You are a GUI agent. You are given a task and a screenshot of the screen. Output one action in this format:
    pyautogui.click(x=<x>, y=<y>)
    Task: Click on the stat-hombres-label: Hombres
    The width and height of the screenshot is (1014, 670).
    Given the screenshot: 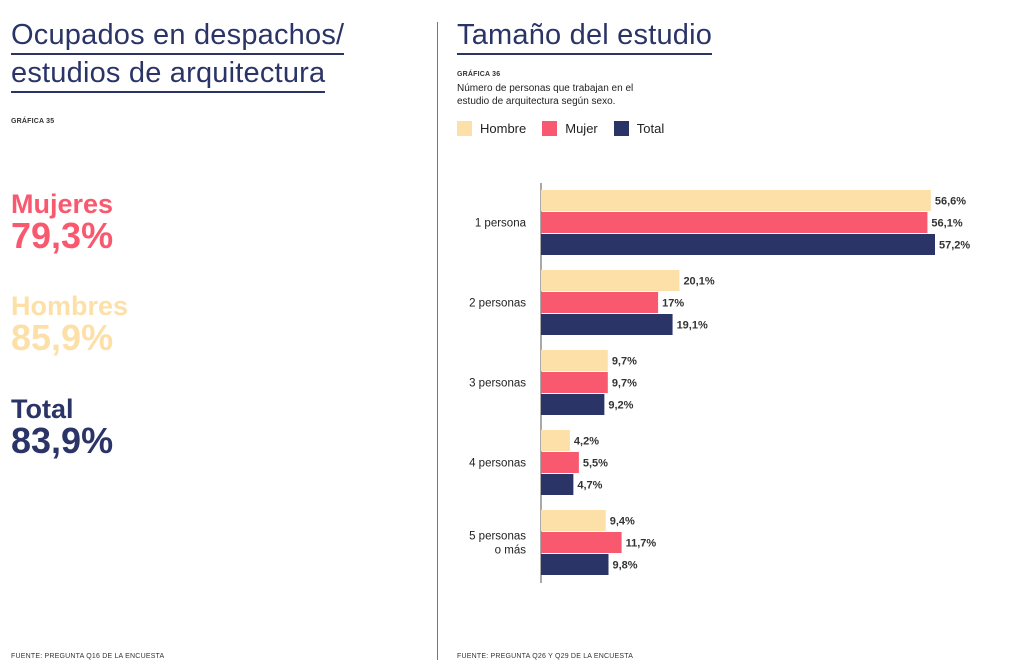 What is the action you would take?
    pyautogui.click(x=70, y=306)
    